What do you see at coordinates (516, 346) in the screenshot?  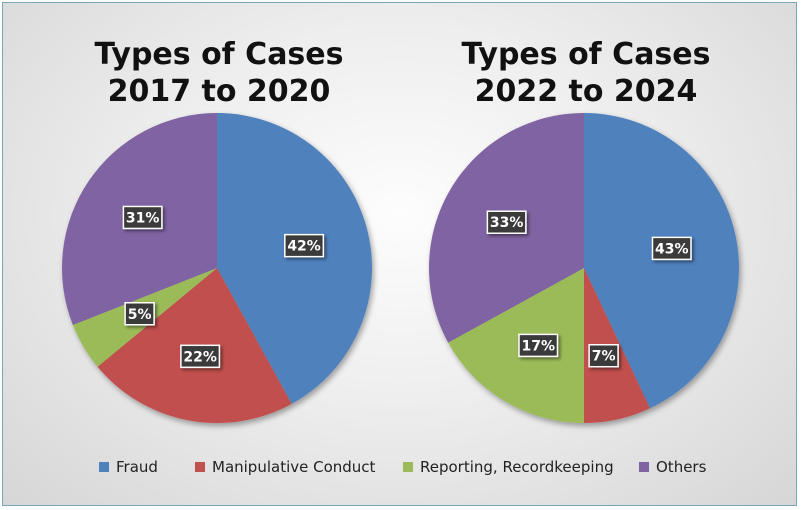 I see `pie-slice-reporting-recordkeeping` at bounding box center [516, 346].